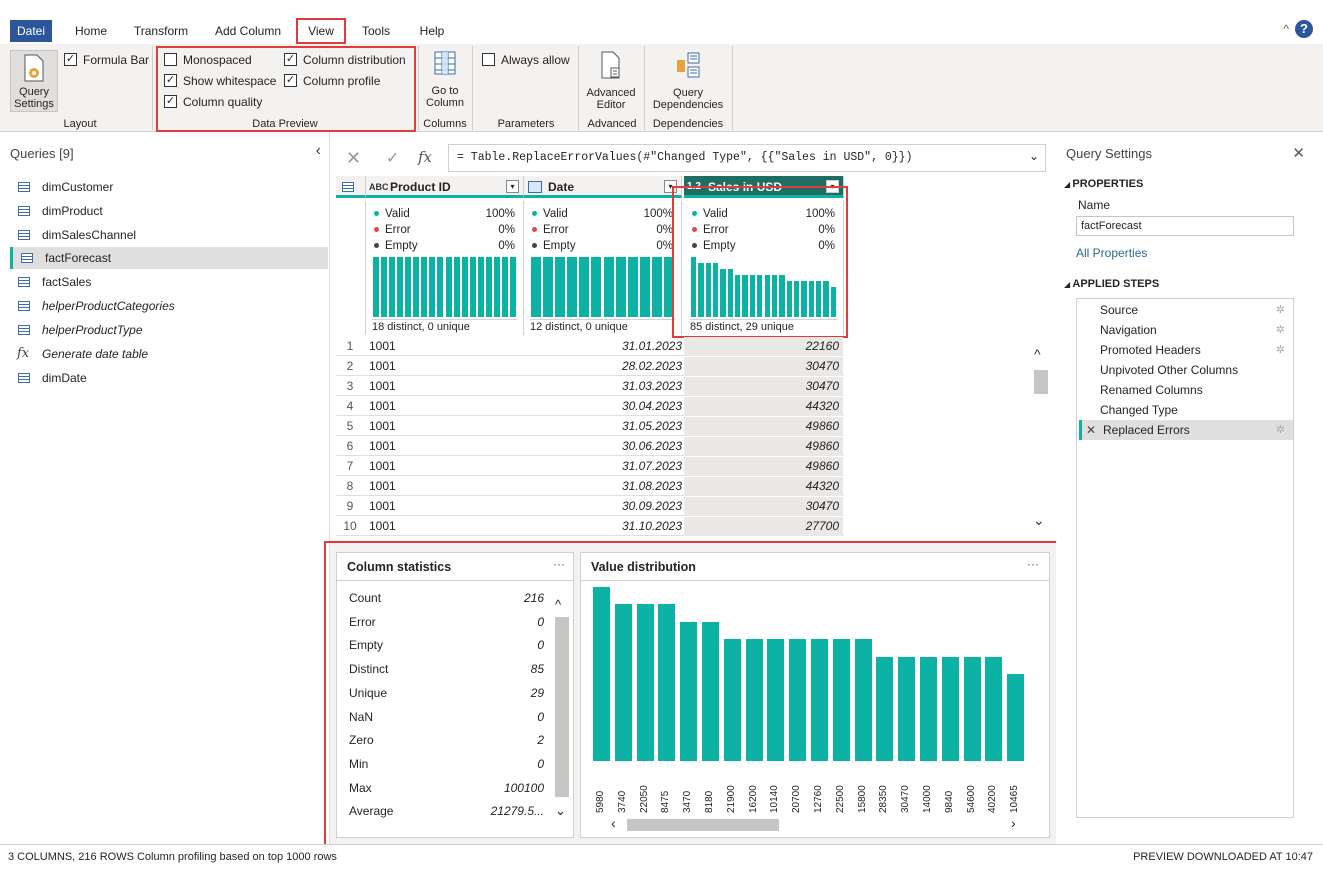 This screenshot has width=1323, height=878. I want to click on table-row: 6 1001 30.06.2023 49860, so click(590, 446).